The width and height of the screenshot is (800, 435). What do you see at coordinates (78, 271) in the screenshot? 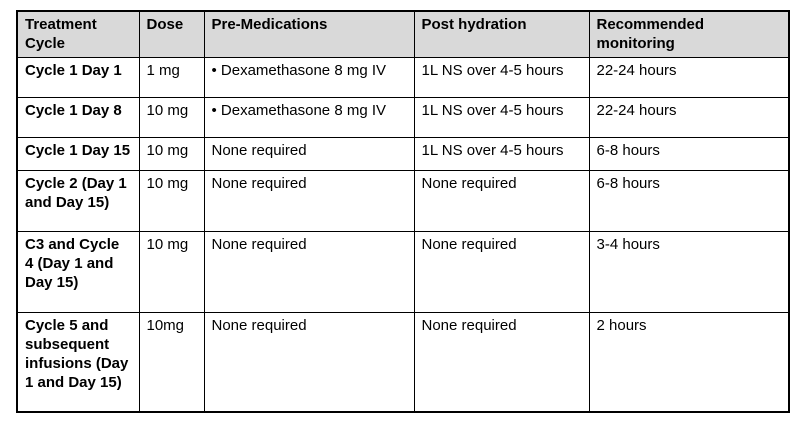
I see `cell-treatment-cycle: C3 and Cycle 4 (Day 1 and Day 15)` at bounding box center [78, 271].